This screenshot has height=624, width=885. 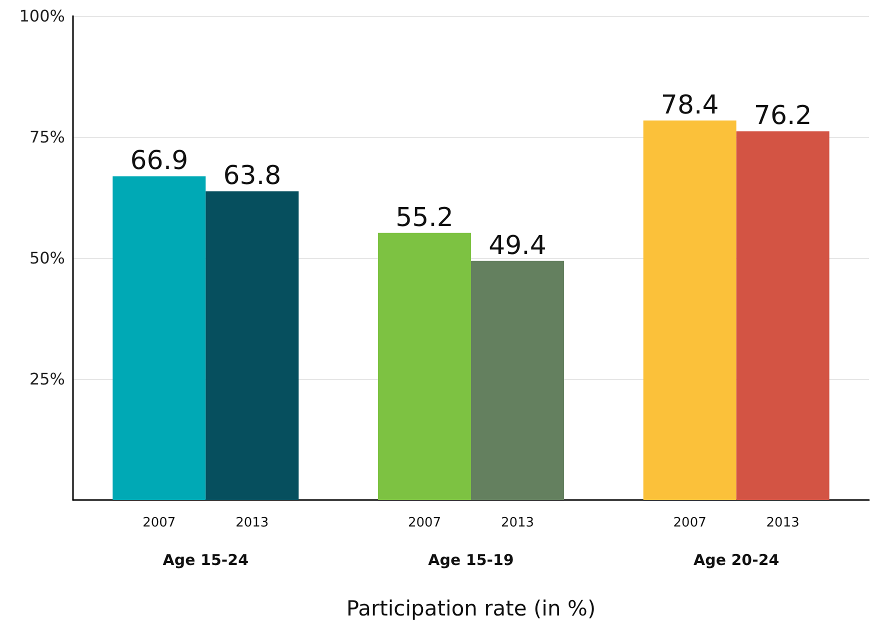 What do you see at coordinates (47, 137) in the screenshot?
I see `y-tick-label: 75%` at bounding box center [47, 137].